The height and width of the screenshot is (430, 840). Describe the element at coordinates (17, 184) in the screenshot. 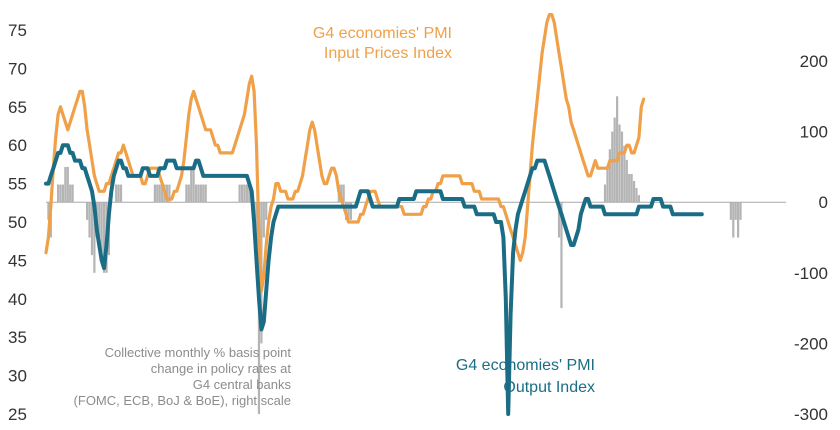

I see `left-tick-label: 55` at that location.